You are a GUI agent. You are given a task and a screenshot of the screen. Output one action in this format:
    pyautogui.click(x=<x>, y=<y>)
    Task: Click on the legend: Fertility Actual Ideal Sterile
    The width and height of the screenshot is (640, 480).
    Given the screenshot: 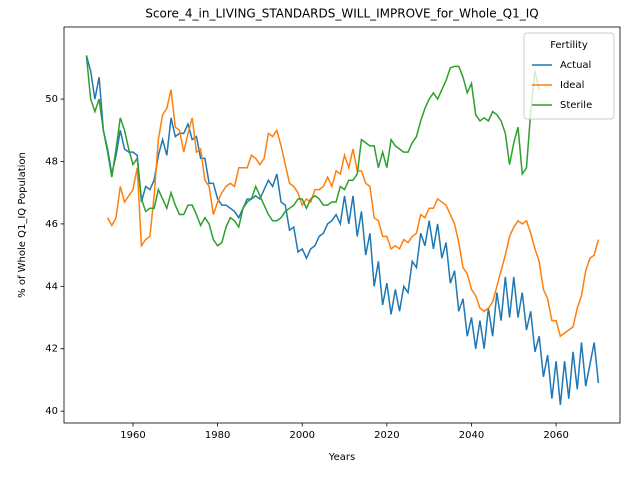 What is the action you would take?
    pyautogui.click(x=569, y=76)
    